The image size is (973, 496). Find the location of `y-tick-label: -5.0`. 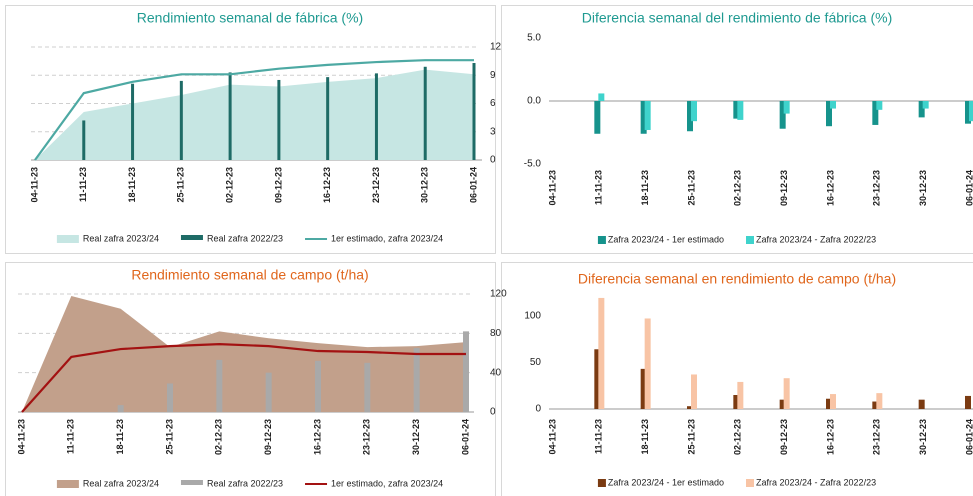

y-tick-label: -5.0 is located at coordinates (533, 164).